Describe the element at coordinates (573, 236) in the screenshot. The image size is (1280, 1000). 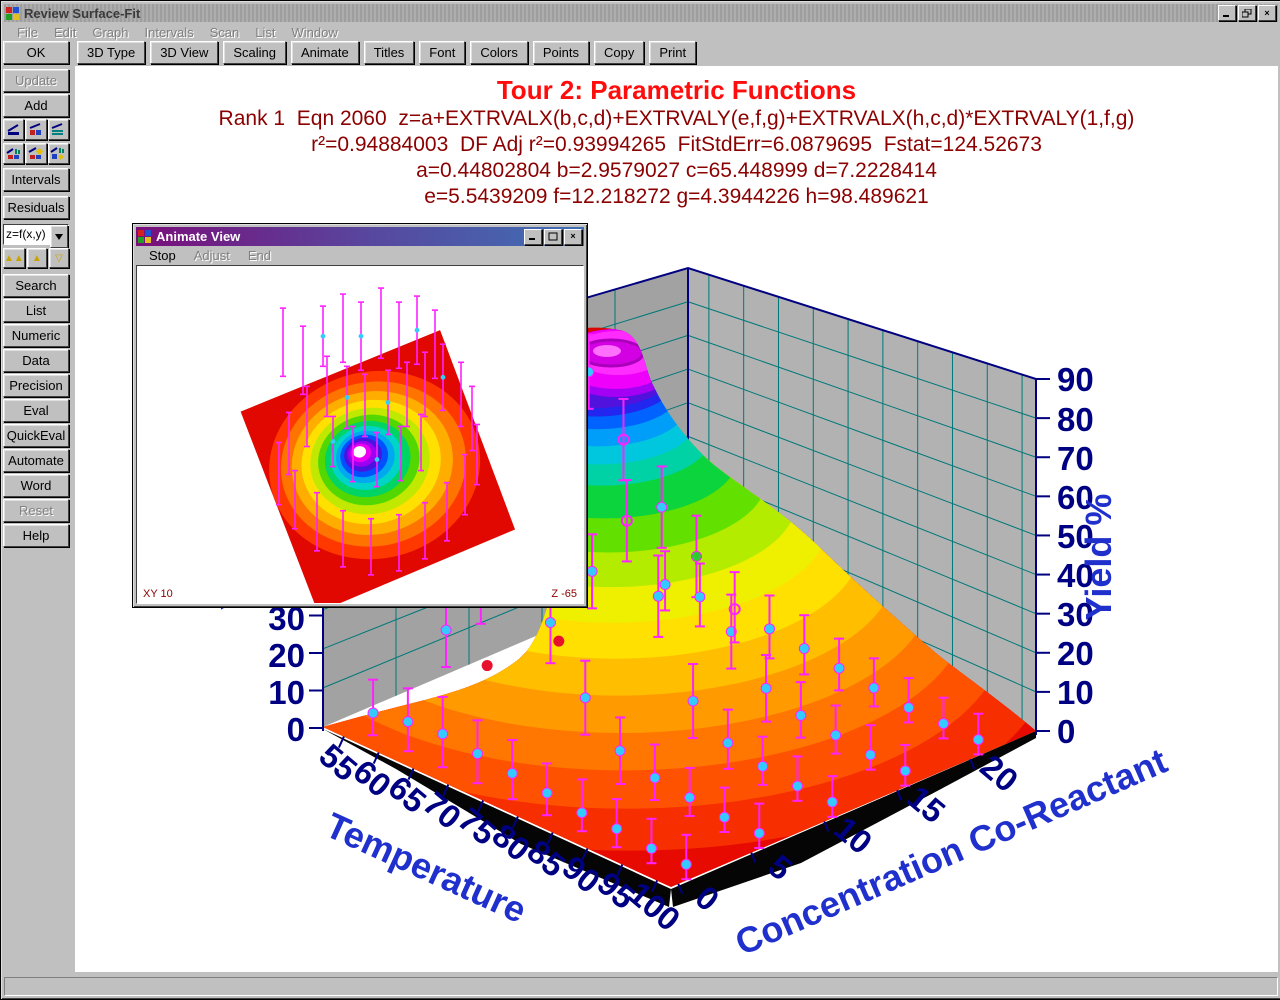
I see `animate-close-button: ×` at that location.